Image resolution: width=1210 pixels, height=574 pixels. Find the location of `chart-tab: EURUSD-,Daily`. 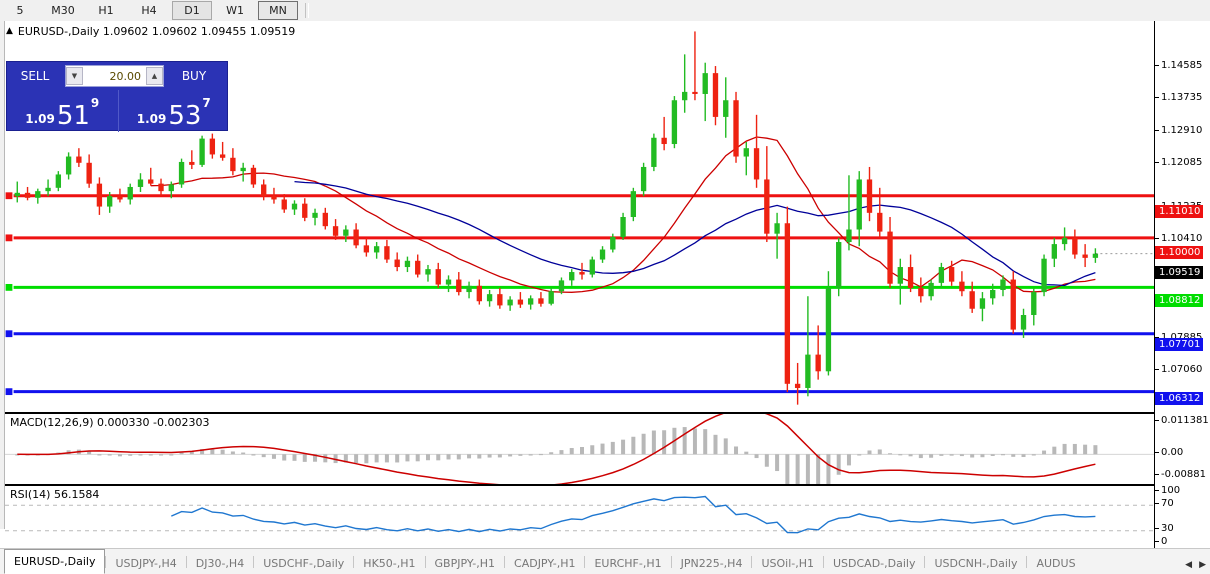

chart-tab: EURUSD-,Daily is located at coordinates (55, 561).